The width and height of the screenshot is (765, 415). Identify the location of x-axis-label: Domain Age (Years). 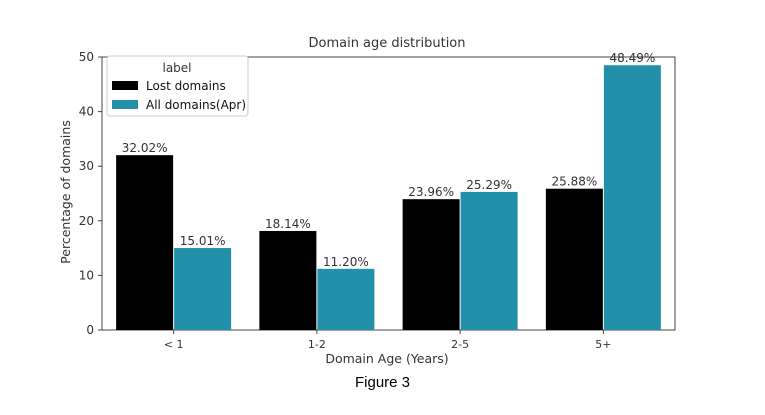
(386, 358).